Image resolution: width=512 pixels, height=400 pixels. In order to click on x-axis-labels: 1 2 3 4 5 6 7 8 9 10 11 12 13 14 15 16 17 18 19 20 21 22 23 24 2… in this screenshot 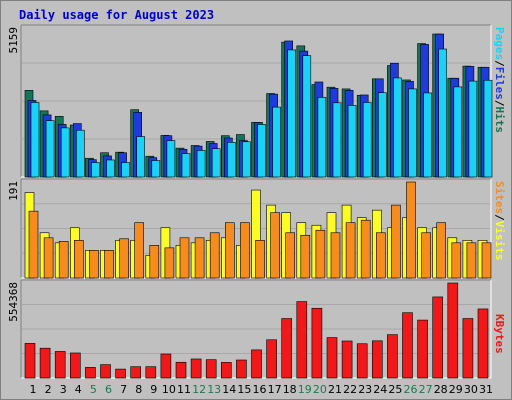, I will do `click(262, 389)`.